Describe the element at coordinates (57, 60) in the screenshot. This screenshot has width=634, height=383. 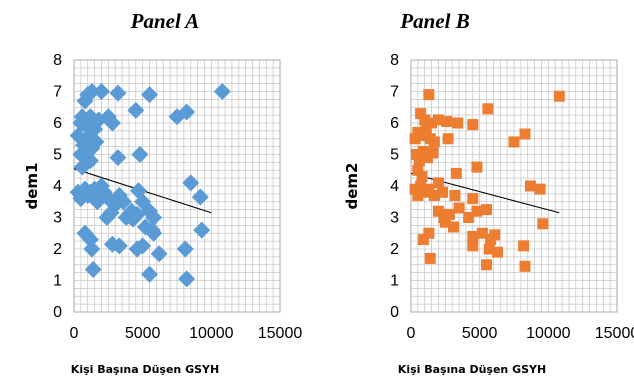
I see `panel-a-y-tick-label: 8` at that location.